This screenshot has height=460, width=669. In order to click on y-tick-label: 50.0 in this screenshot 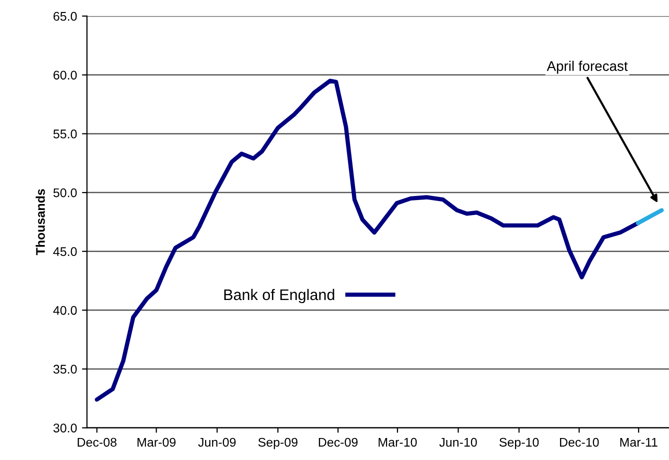, I will do `click(65, 193)`.